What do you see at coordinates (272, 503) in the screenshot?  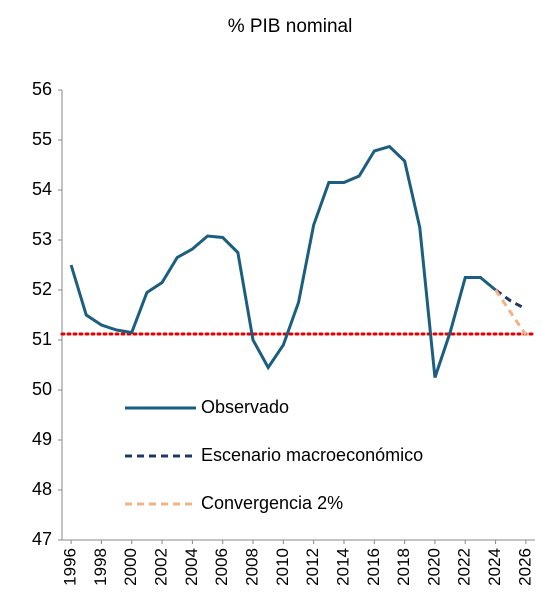 I see `legend-label: Convergencia 2%` at bounding box center [272, 503].